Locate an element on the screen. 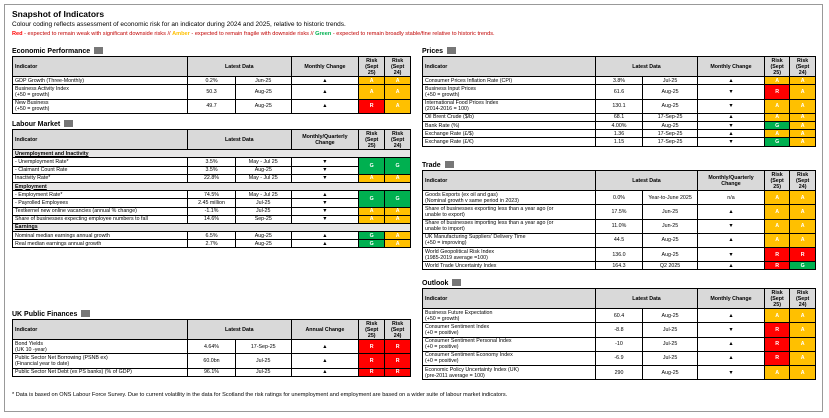 This screenshot has height=418, width=829. value-cell: 49.7 is located at coordinates (211, 106).